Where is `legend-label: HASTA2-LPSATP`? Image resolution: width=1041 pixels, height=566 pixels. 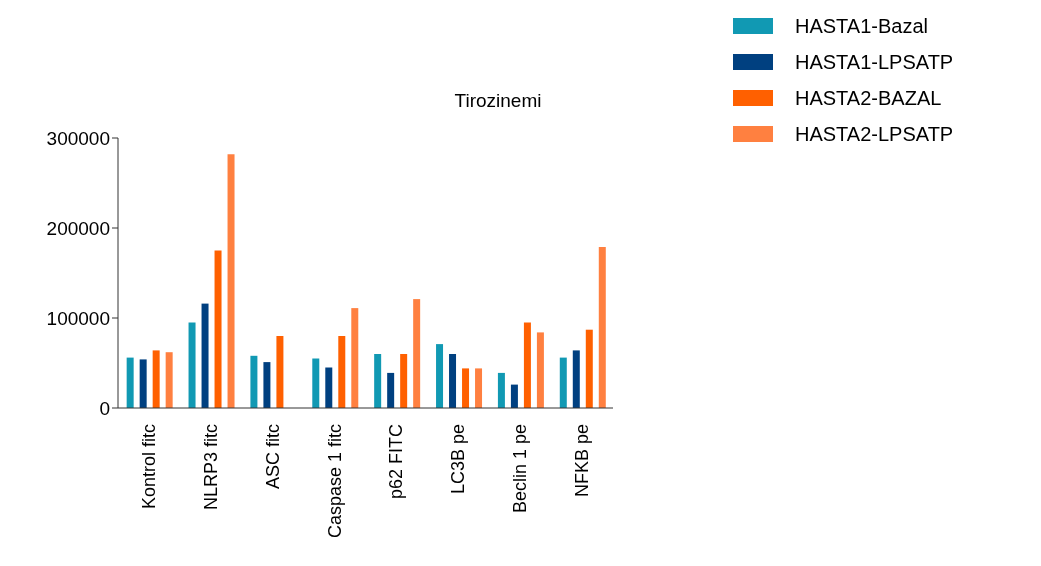 legend-label: HASTA2-LPSATP is located at coordinates (874, 134).